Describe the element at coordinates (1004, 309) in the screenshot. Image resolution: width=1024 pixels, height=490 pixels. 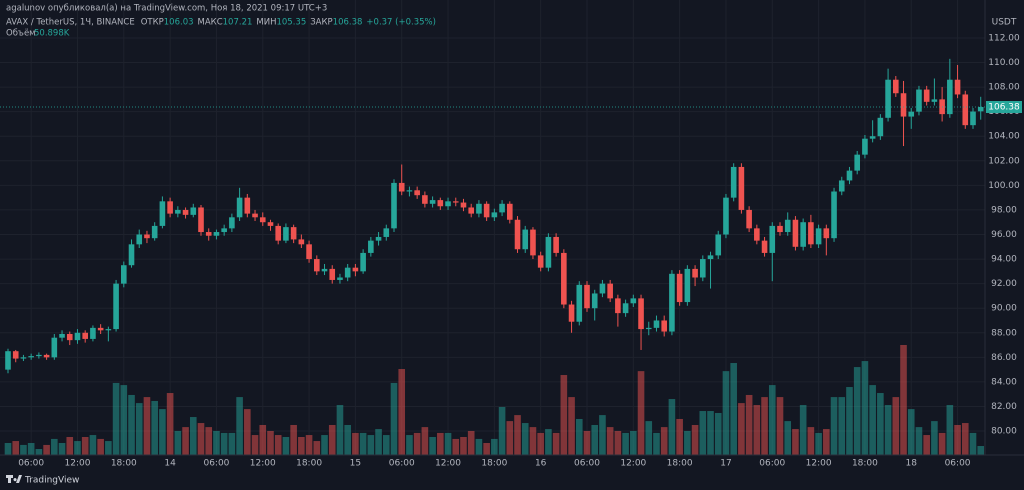
I see `y-tick-label: 90.00` at that location.